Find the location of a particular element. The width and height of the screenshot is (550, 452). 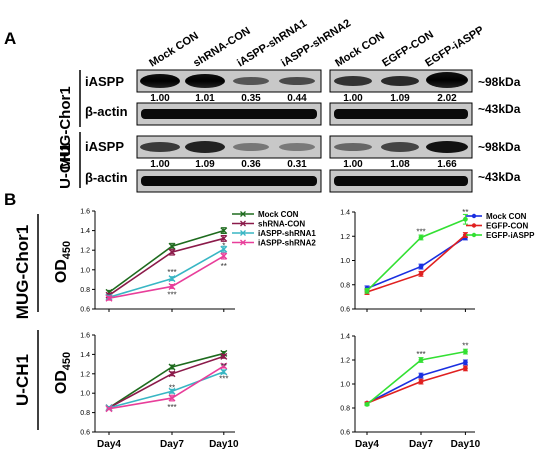

svg-text: OD450 is located at coordinates (63, 373).